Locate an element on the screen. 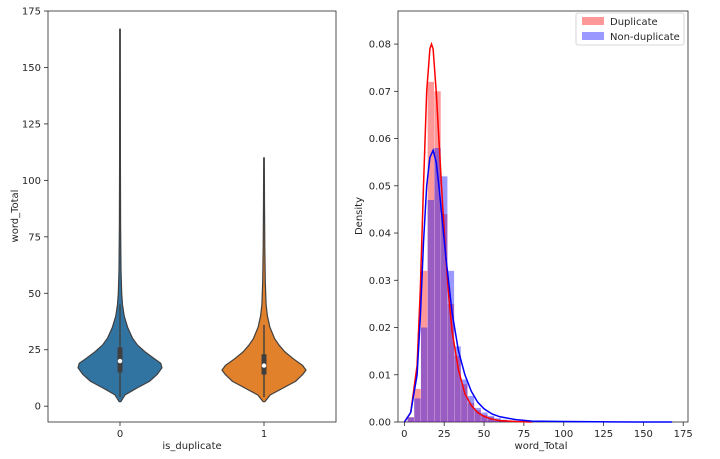 The width and height of the screenshot is (720, 459). legend-swatch-non-duplicate is located at coordinates (593, 36).